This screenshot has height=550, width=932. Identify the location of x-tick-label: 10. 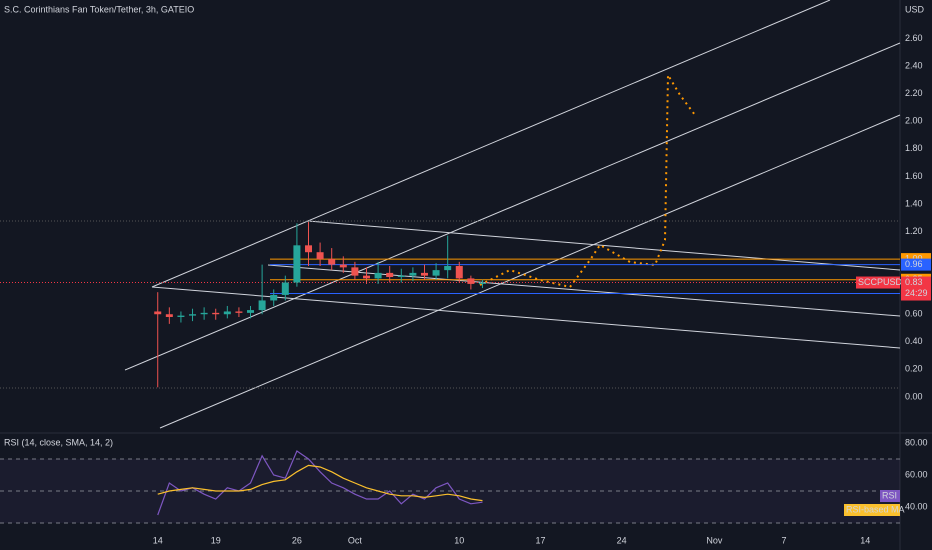
(459, 540).